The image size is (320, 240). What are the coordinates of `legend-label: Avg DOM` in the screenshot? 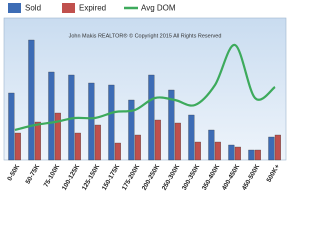 It's located at (158, 8).